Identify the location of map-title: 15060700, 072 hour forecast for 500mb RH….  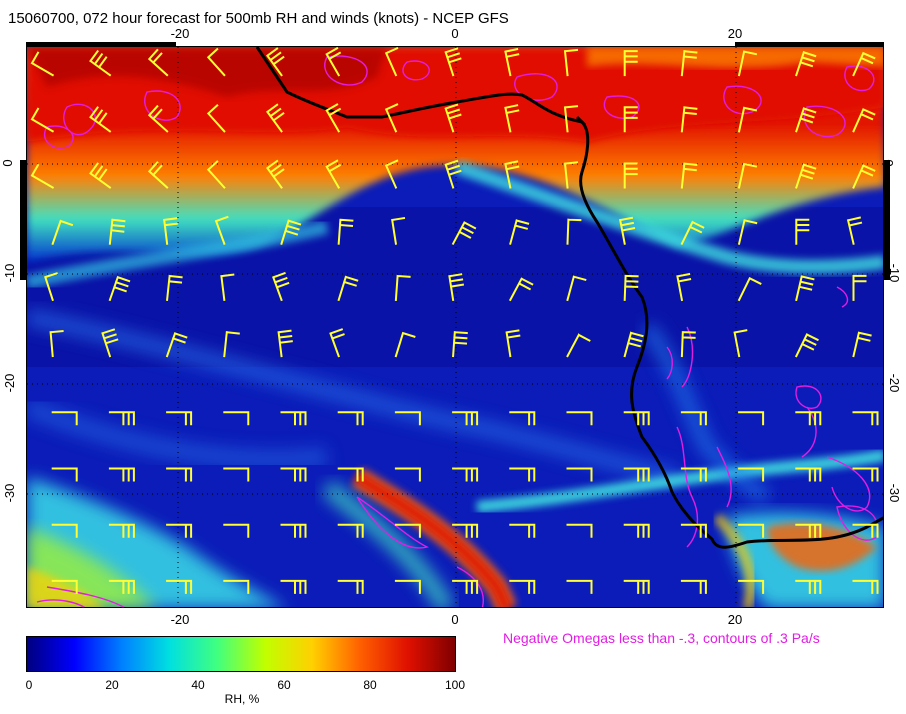
(258, 18).